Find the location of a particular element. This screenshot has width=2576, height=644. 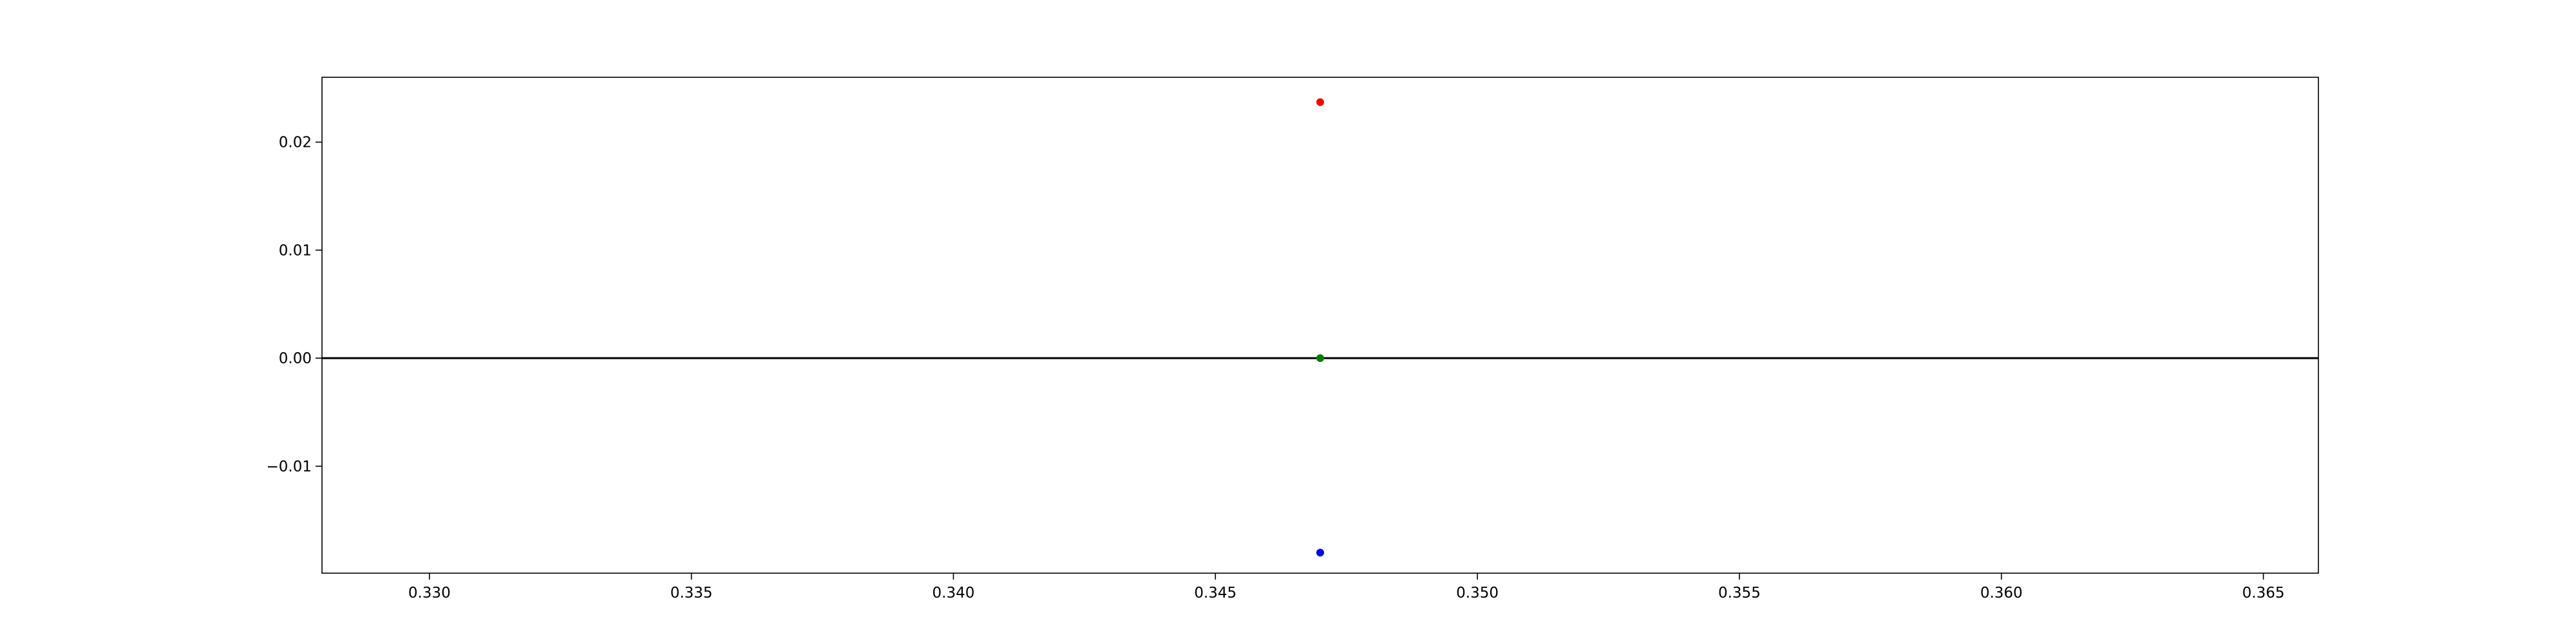

x-tick-label: 0.350 is located at coordinates (1477, 593).